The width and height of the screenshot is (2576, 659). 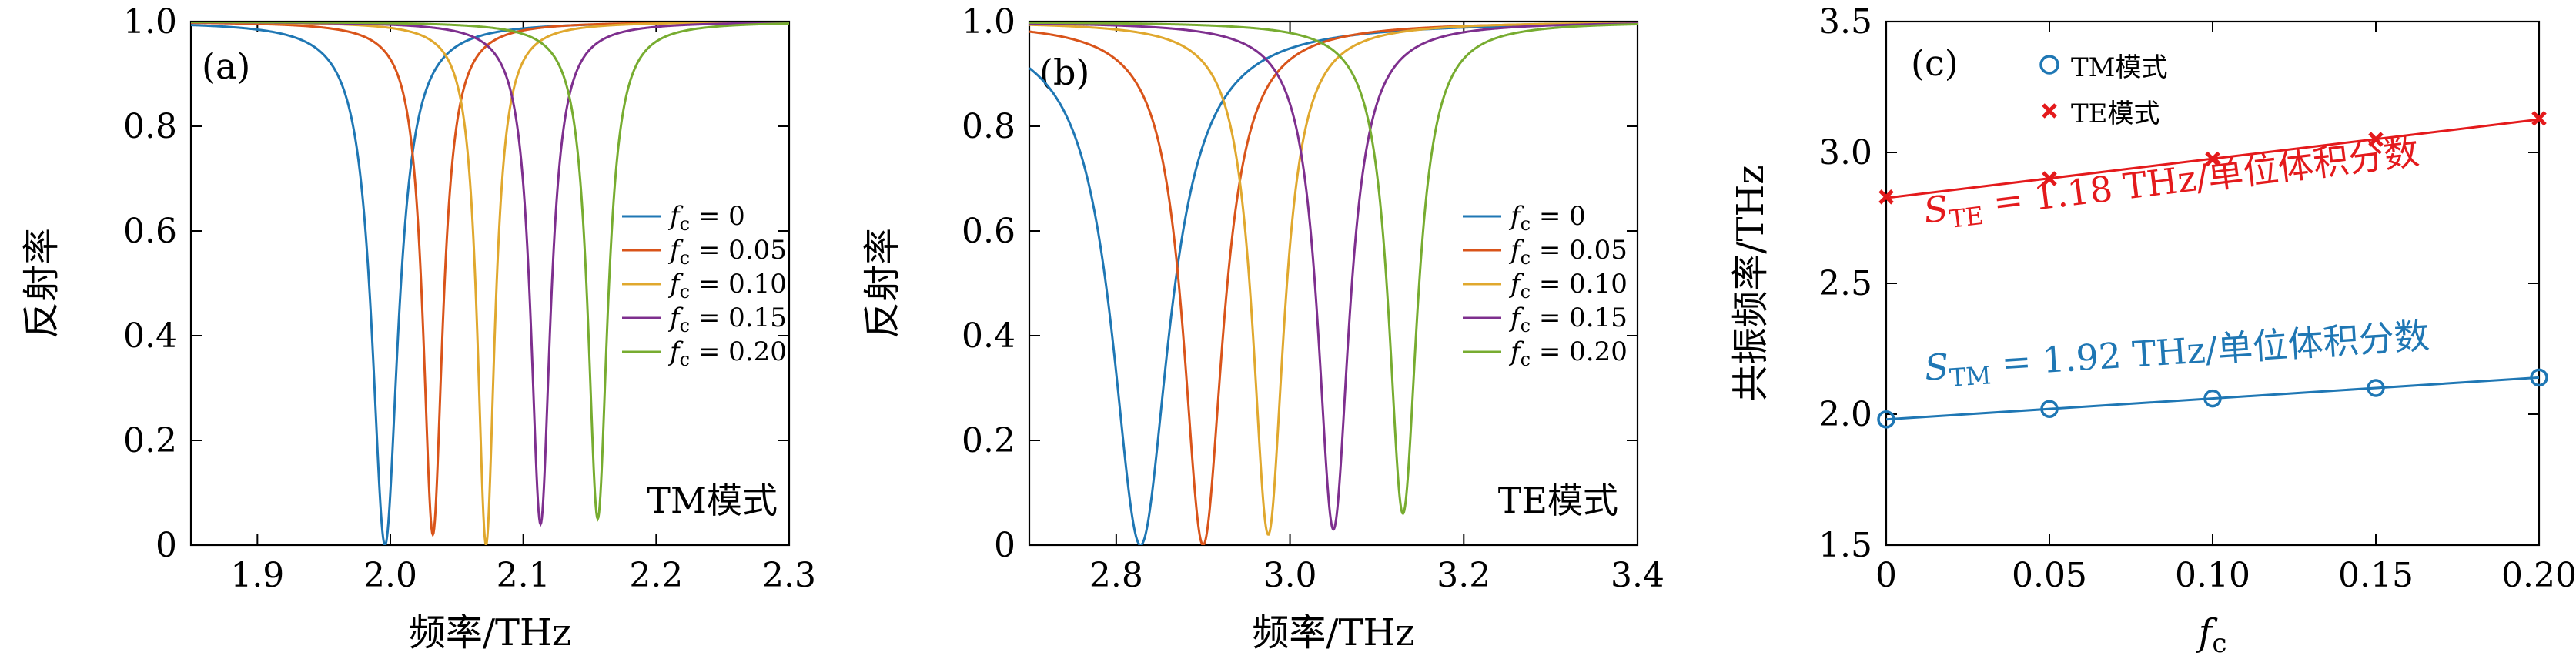 What do you see at coordinates (2049, 65) in the screenshot?
I see `legend-marker-circle` at bounding box center [2049, 65].